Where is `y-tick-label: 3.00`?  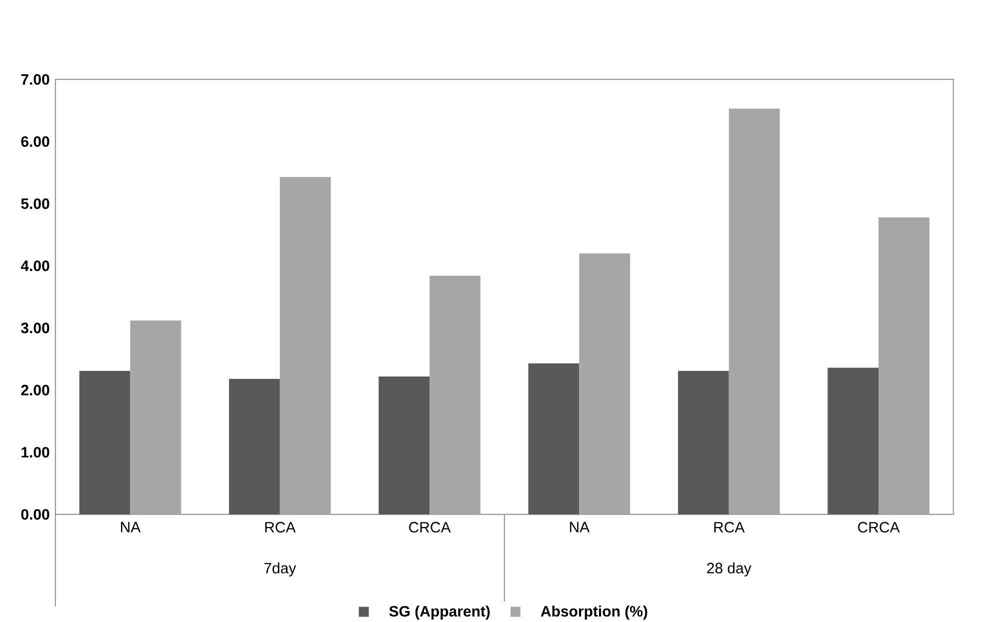 y-tick-label: 3.00 is located at coordinates (35, 328).